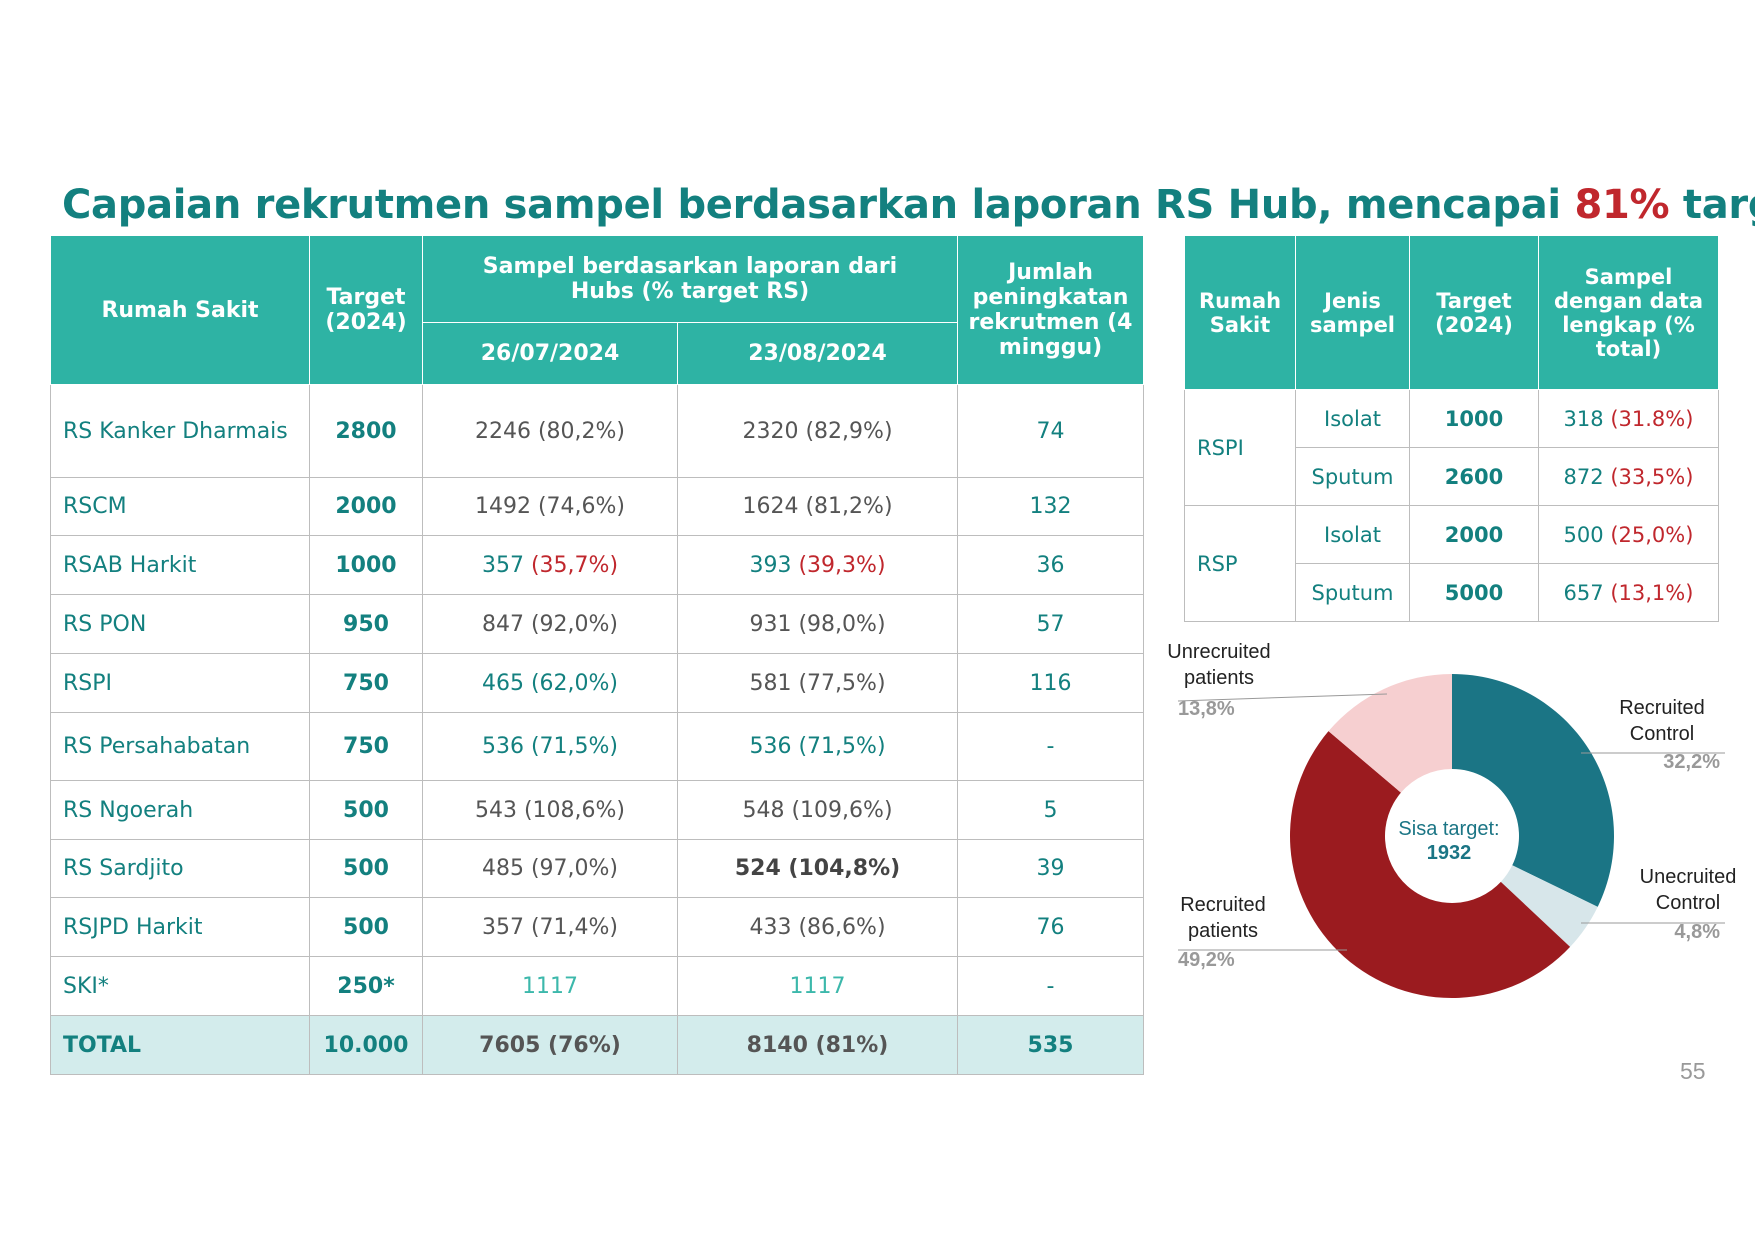 The height and width of the screenshot is (1241, 1755). I want to click on slice-label: Recruited Control, so click(1662, 721).